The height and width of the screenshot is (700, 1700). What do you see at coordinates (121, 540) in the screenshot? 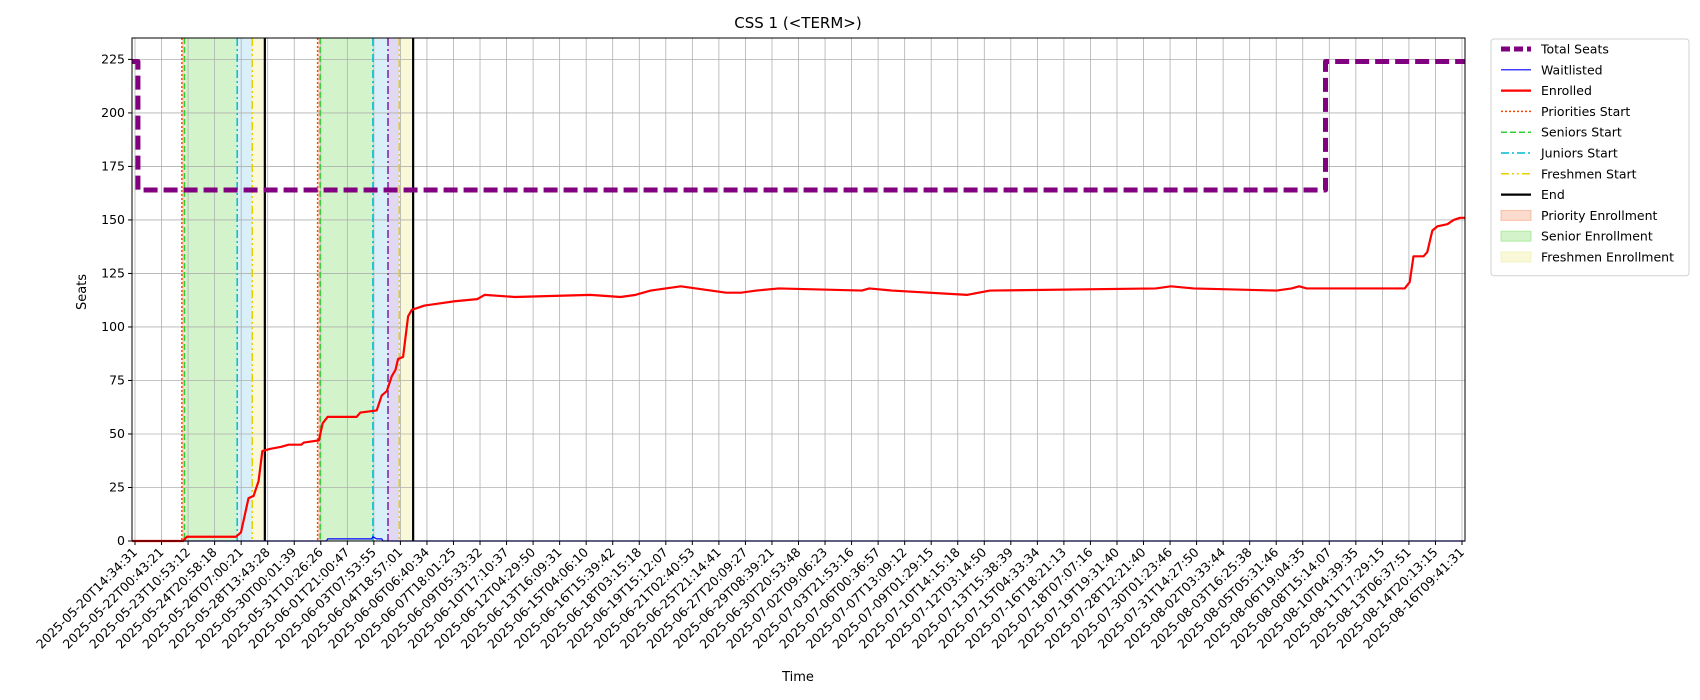
I see `y-tick-label: 0` at bounding box center [121, 540].